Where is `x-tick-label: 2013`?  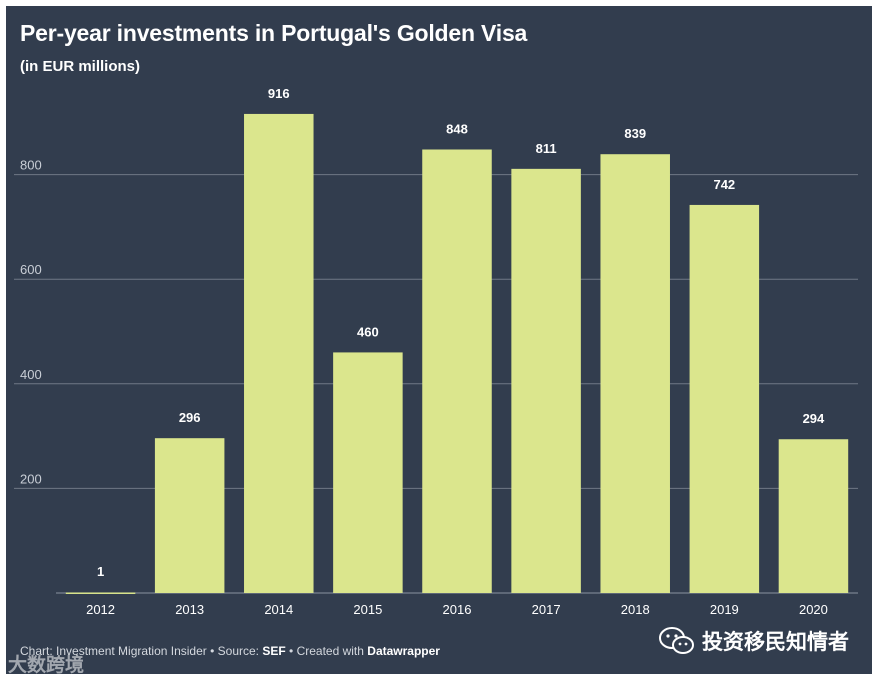 x-tick-label: 2013 is located at coordinates (189, 609).